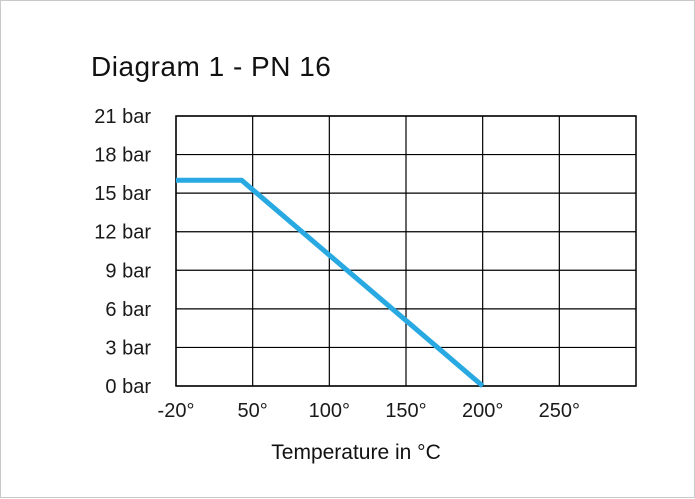  I want to click on x-tick-label: 200°, so click(482, 411).